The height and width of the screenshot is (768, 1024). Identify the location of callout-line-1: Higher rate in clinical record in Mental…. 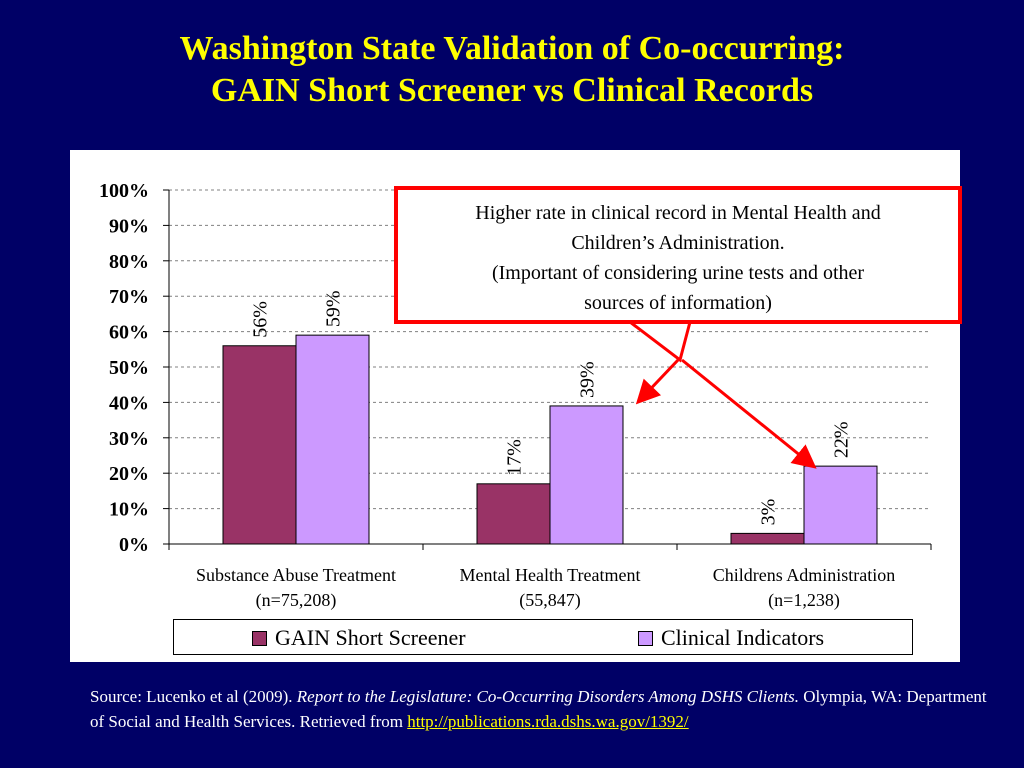
(678, 213).